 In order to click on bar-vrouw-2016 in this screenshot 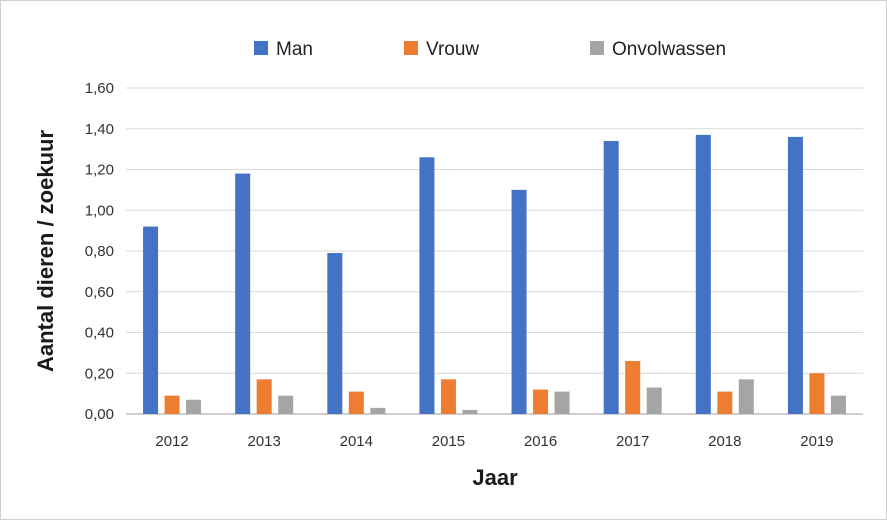, I will do `click(541, 401)`.